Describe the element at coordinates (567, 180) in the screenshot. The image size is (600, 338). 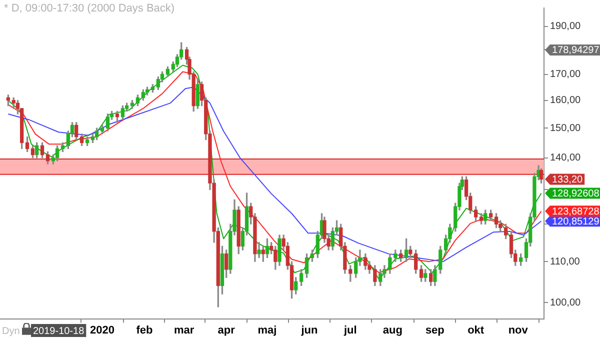
I see `text: 133,20` at that location.